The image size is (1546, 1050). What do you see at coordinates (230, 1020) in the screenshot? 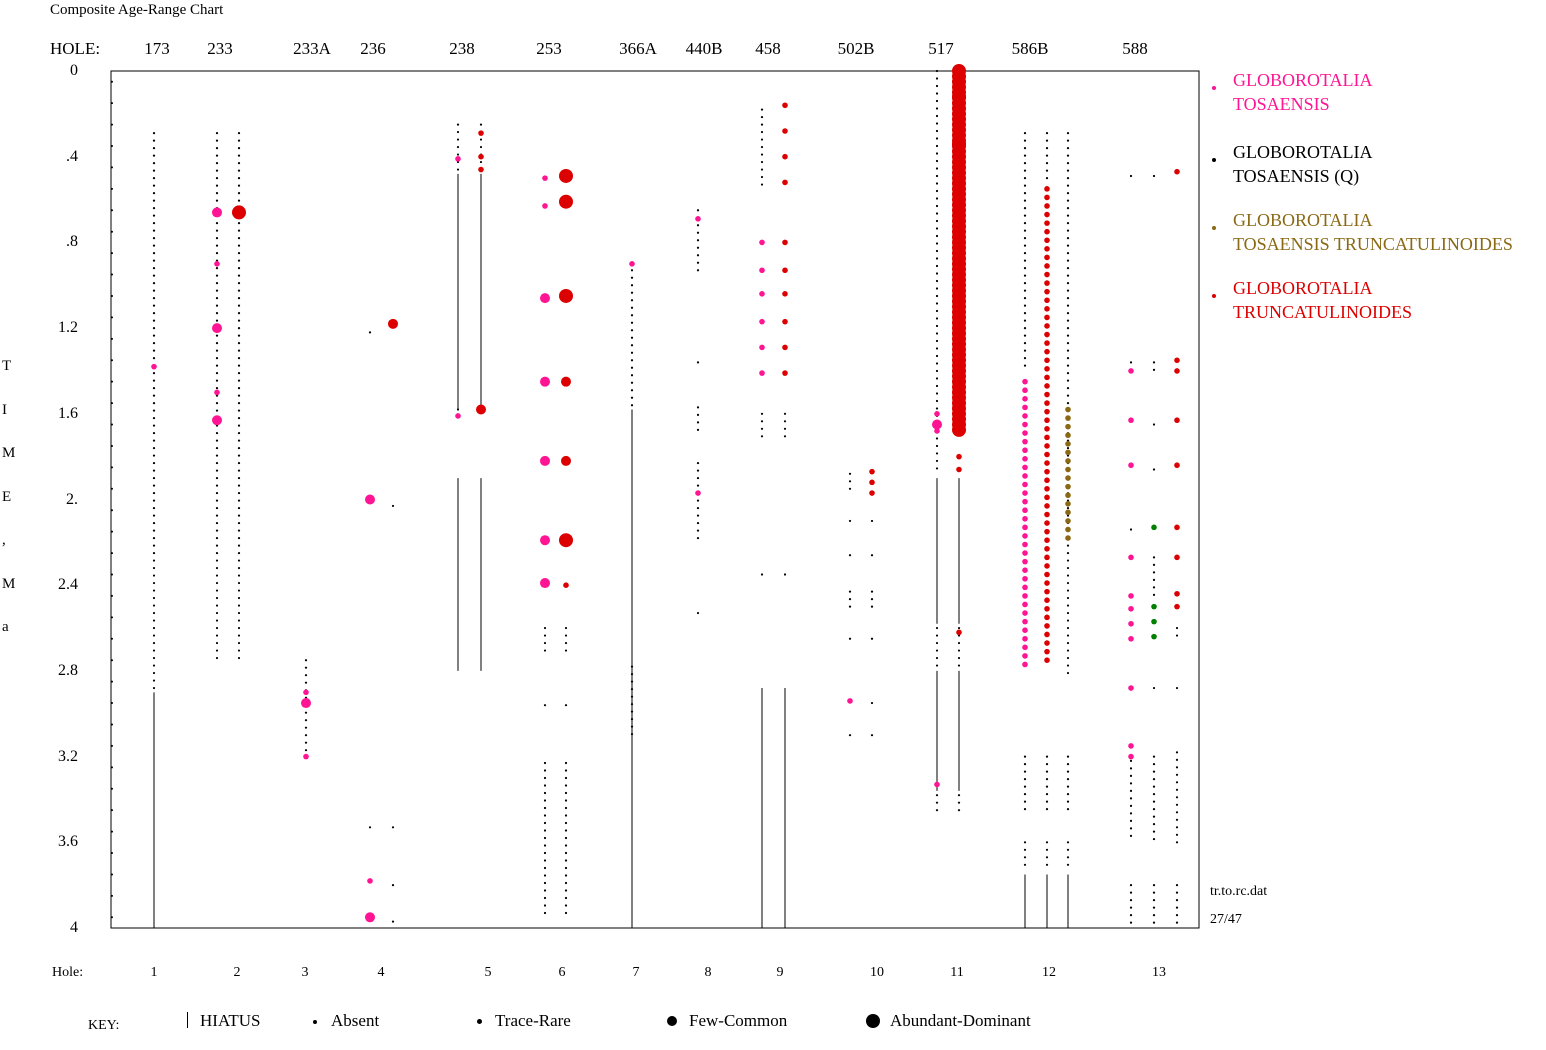
I see `key-hiatus: HIATUS` at bounding box center [230, 1020].